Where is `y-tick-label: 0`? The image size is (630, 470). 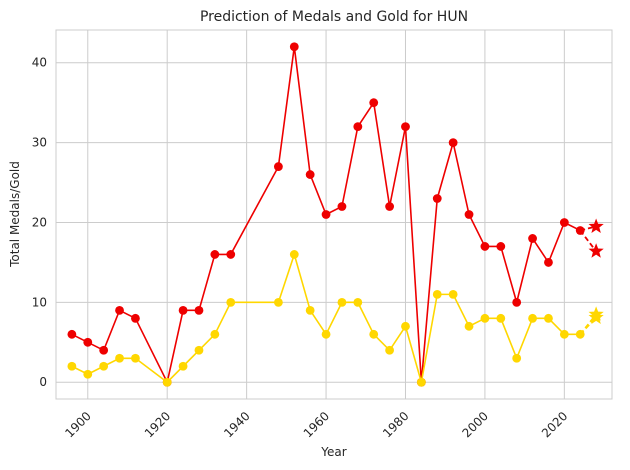
y-tick-label: 0 is located at coordinates (43, 382).